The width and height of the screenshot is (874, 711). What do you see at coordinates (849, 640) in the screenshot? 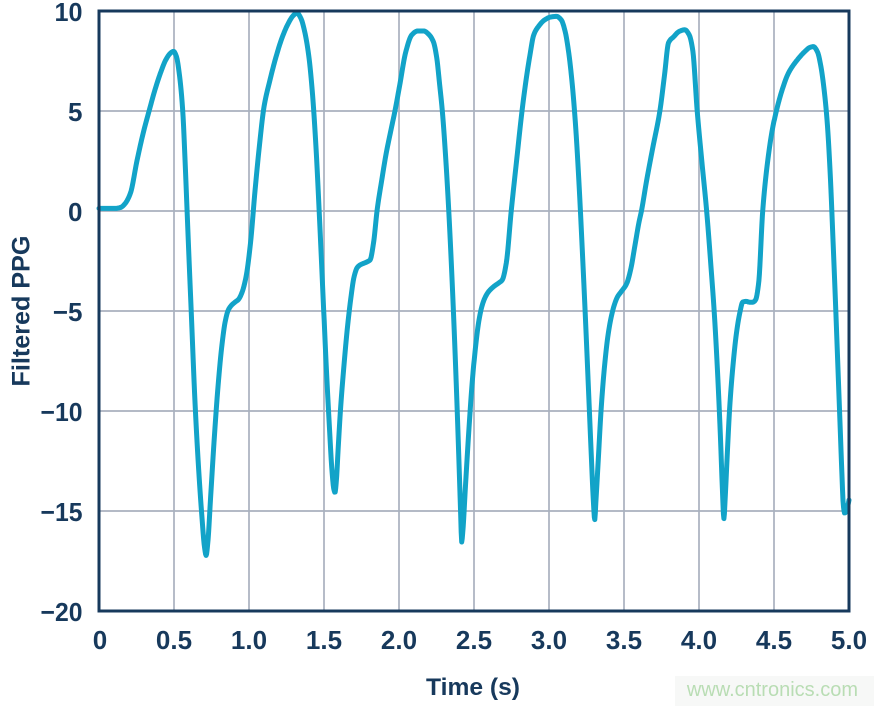
I see `svg-text: 5.0` at bounding box center [849, 640].